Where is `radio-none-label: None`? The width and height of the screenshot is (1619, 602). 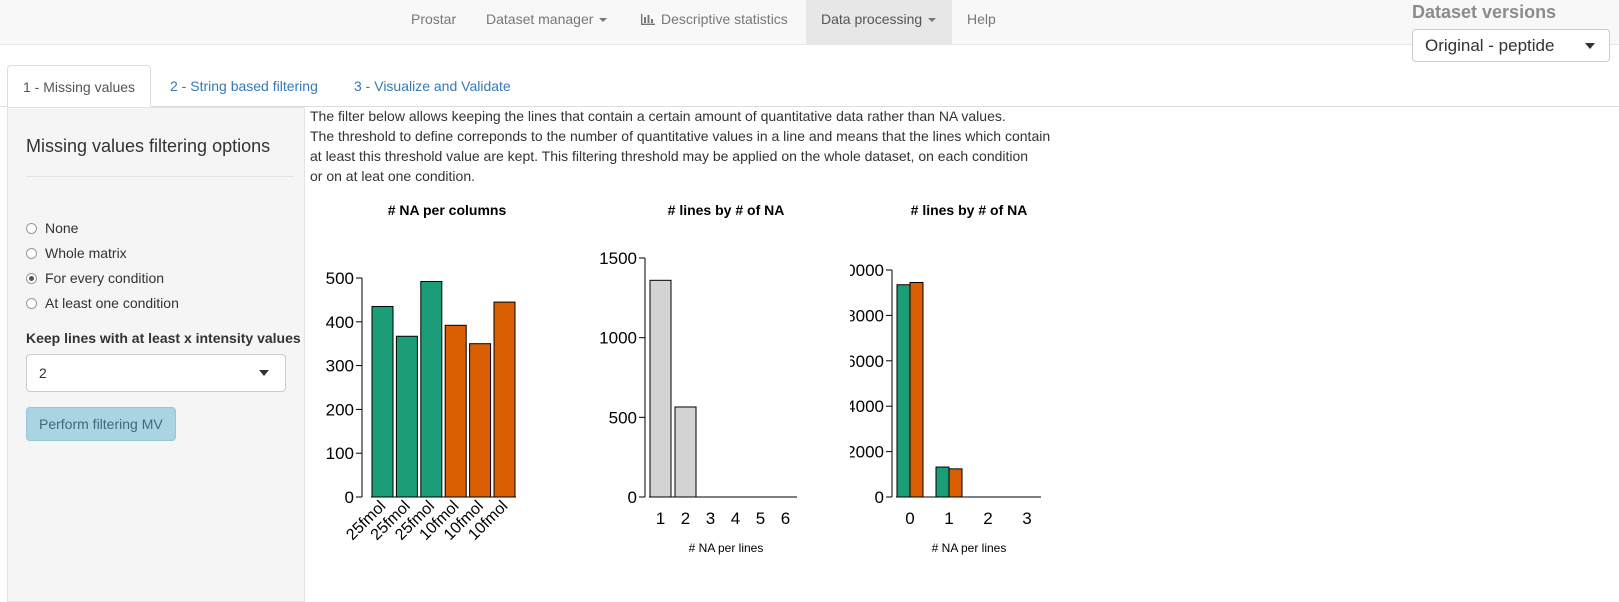 radio-none-label: None is located at coordinates (61, 228).